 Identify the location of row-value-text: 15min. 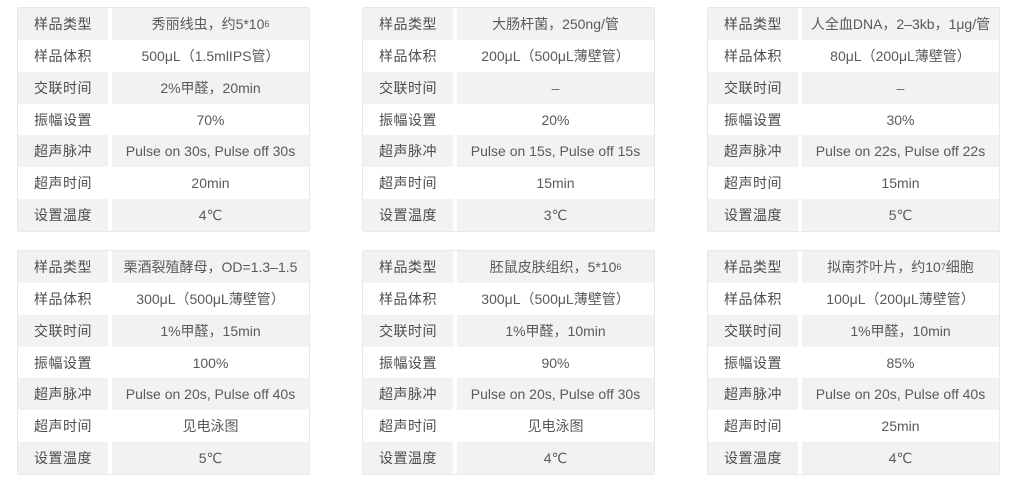
(900, 183).